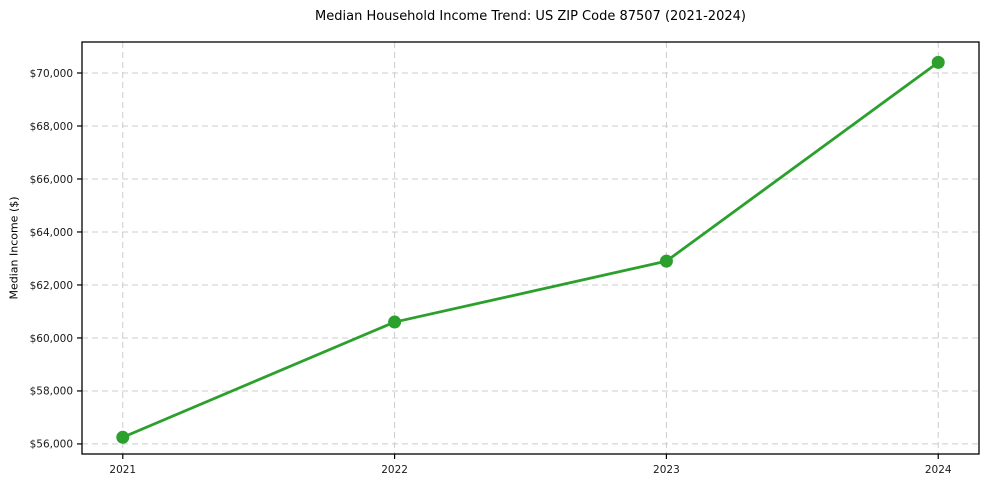 The width and height of the screenshot is (989, 490). What do you see at coordinates (51, 233) in the screenshot?
I see `y-tick-label: $64,000` at bounding box center [51, 233].